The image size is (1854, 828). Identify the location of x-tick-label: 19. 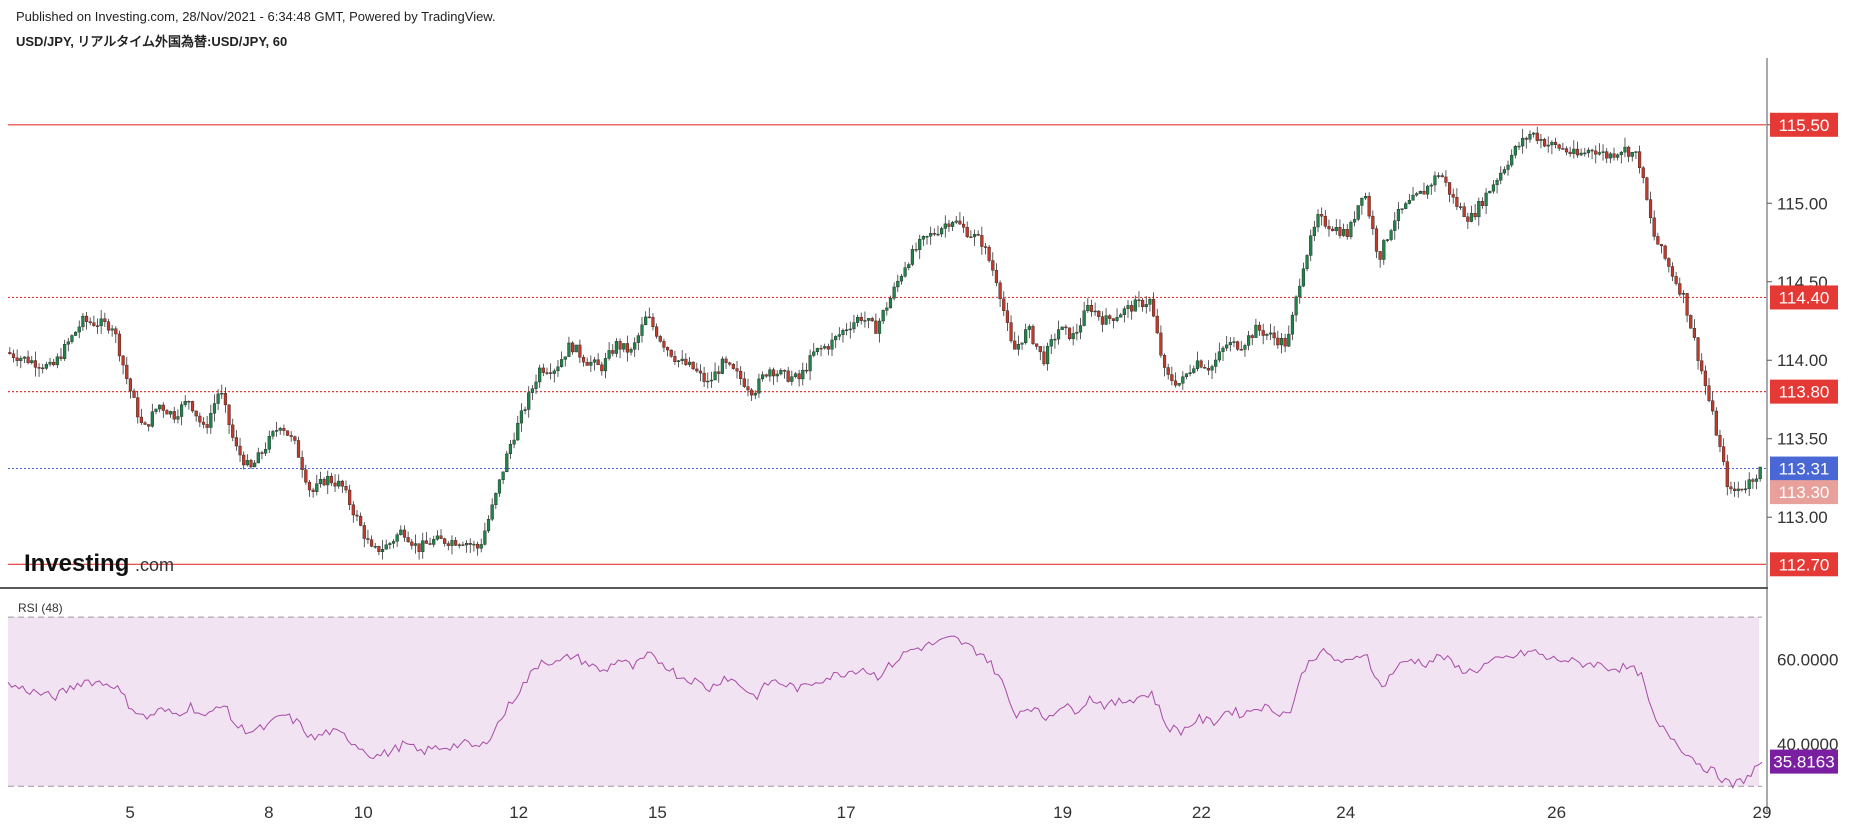
(1062, 812).